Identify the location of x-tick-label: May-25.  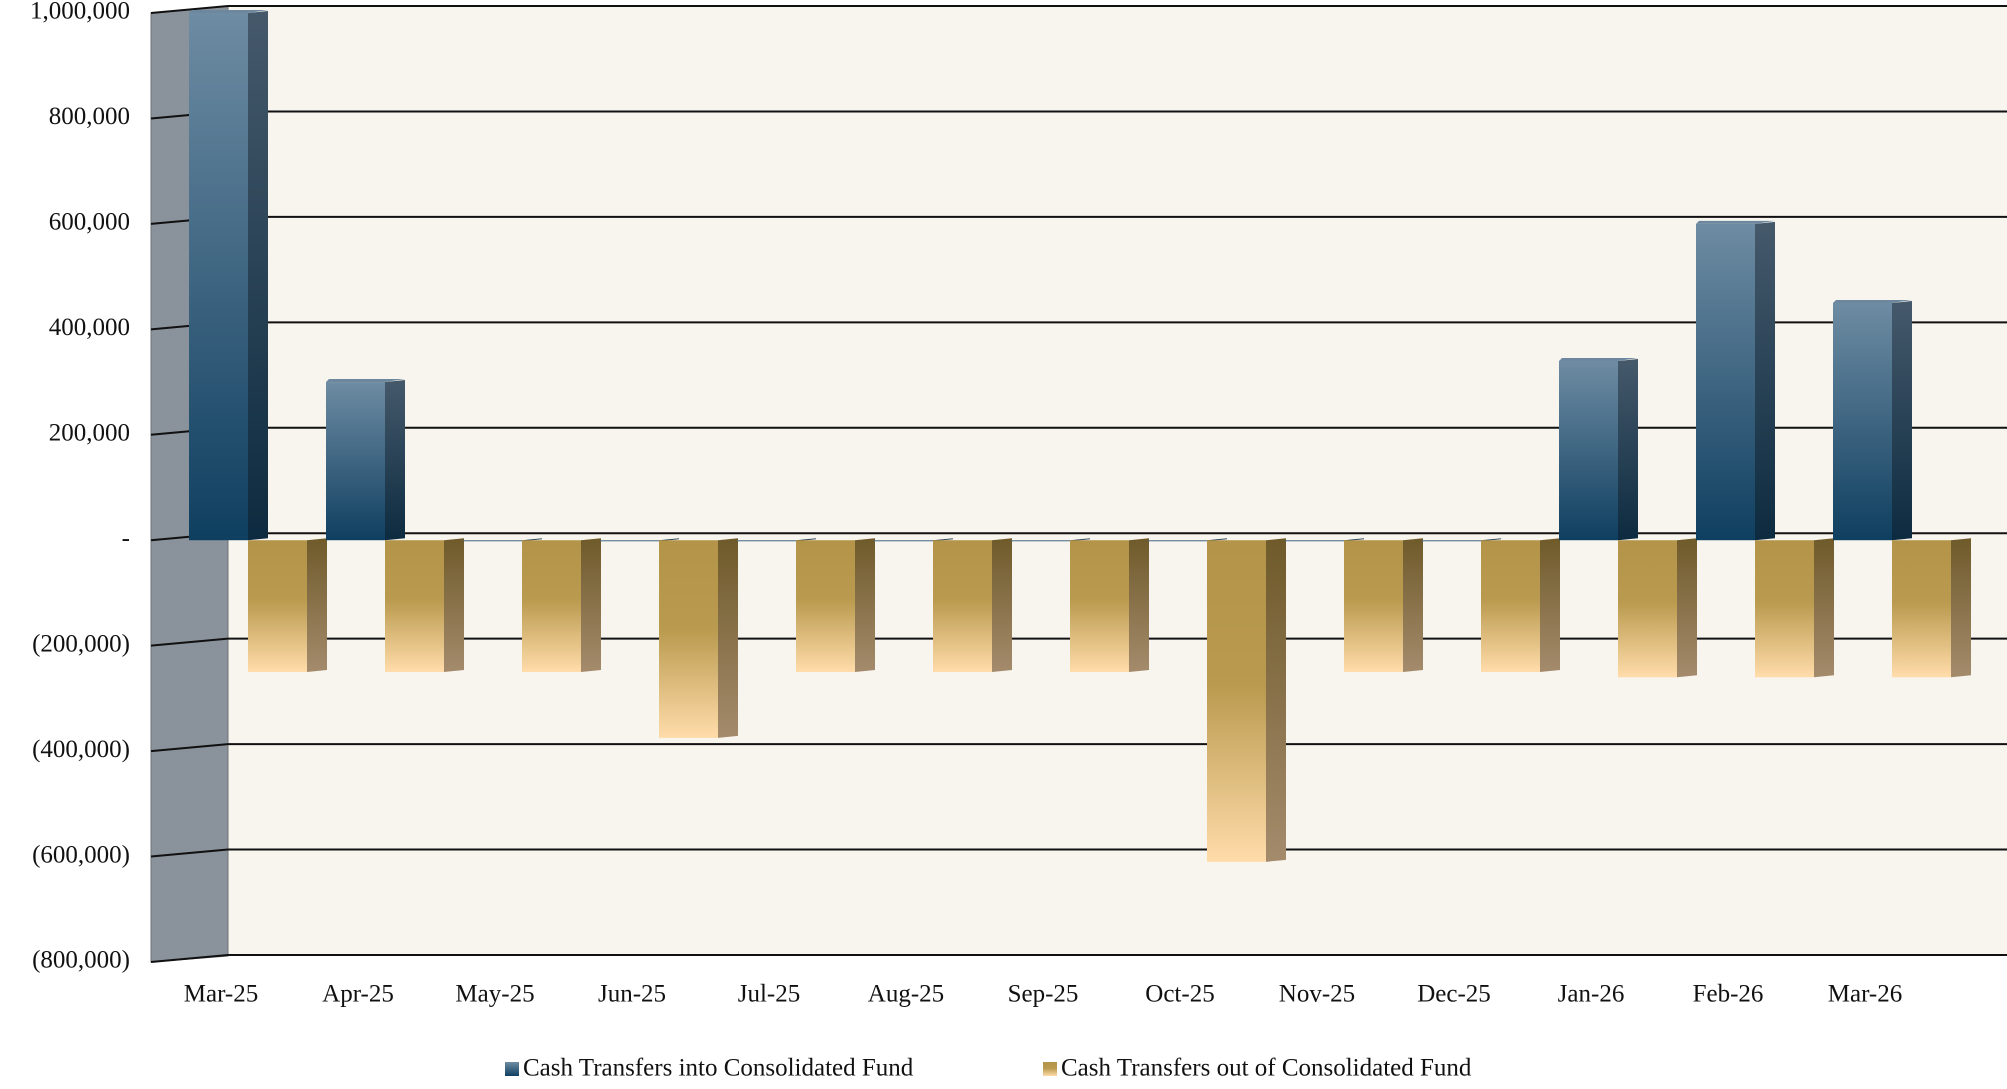
(494, 994).